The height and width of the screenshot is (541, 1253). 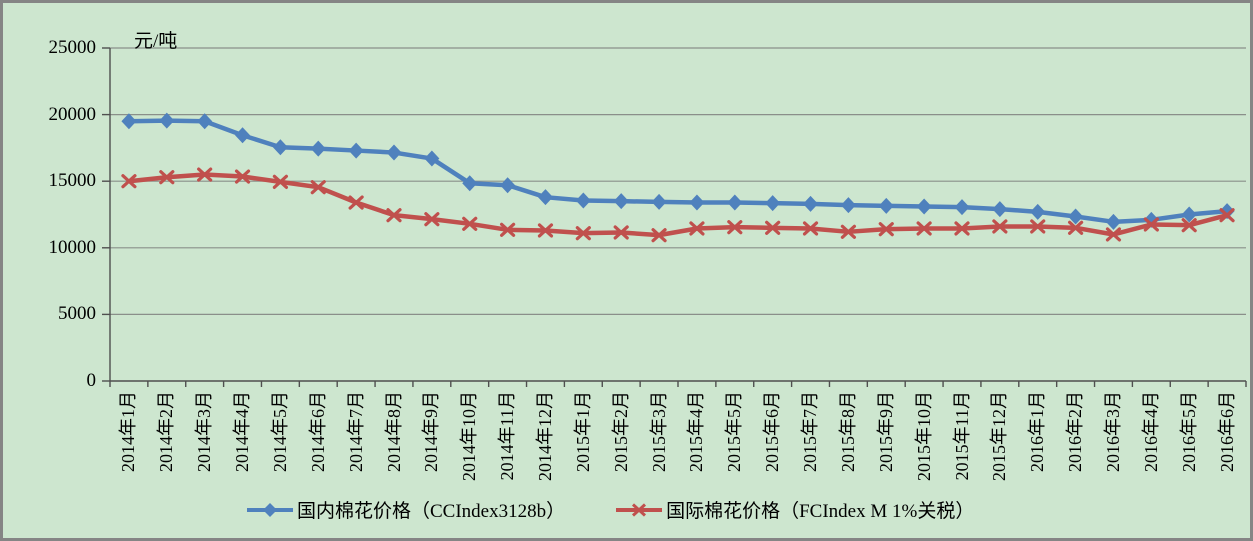 What do you see at coordinates (72, 114) in the screenshot?
I see `y-tick-label-20000: 20000` at bounding box center [72, 114].